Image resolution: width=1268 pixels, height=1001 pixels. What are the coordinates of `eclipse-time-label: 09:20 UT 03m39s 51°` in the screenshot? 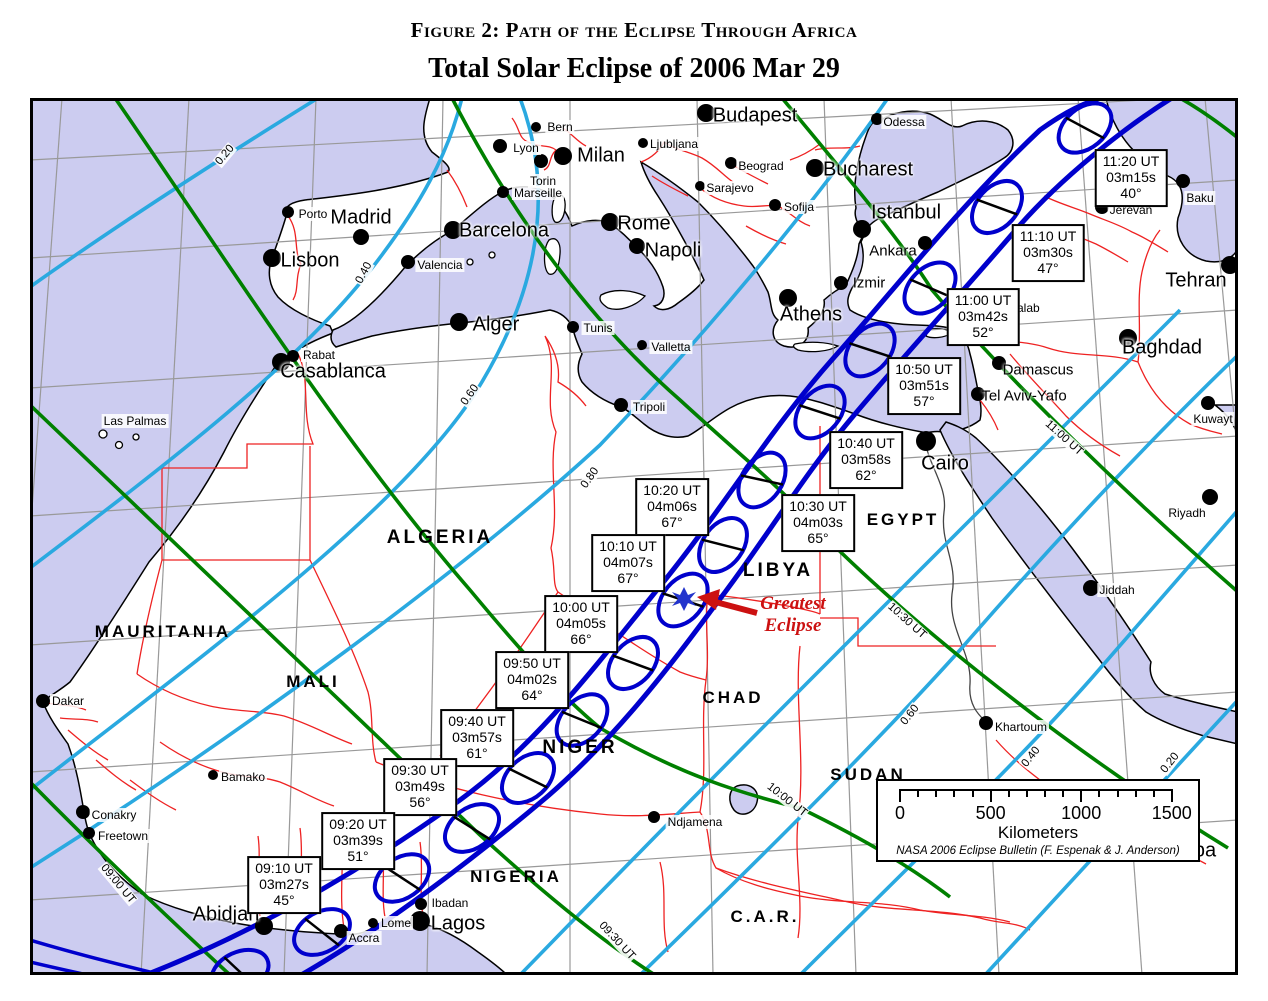 It's located at (358, 841).